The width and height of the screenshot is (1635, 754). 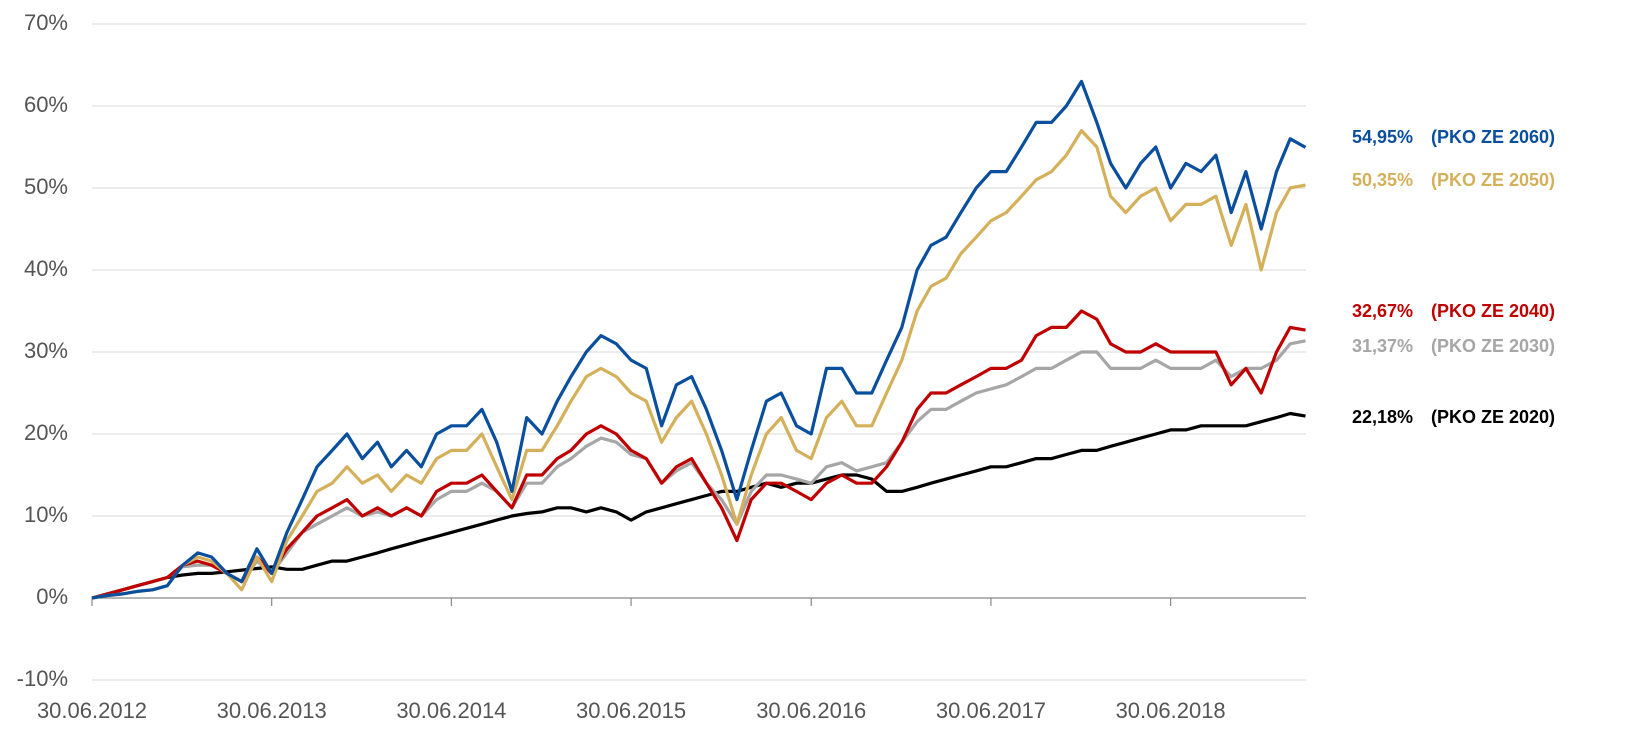 I want to click on end-label: 22,18%, so click(x=1382, y=417).